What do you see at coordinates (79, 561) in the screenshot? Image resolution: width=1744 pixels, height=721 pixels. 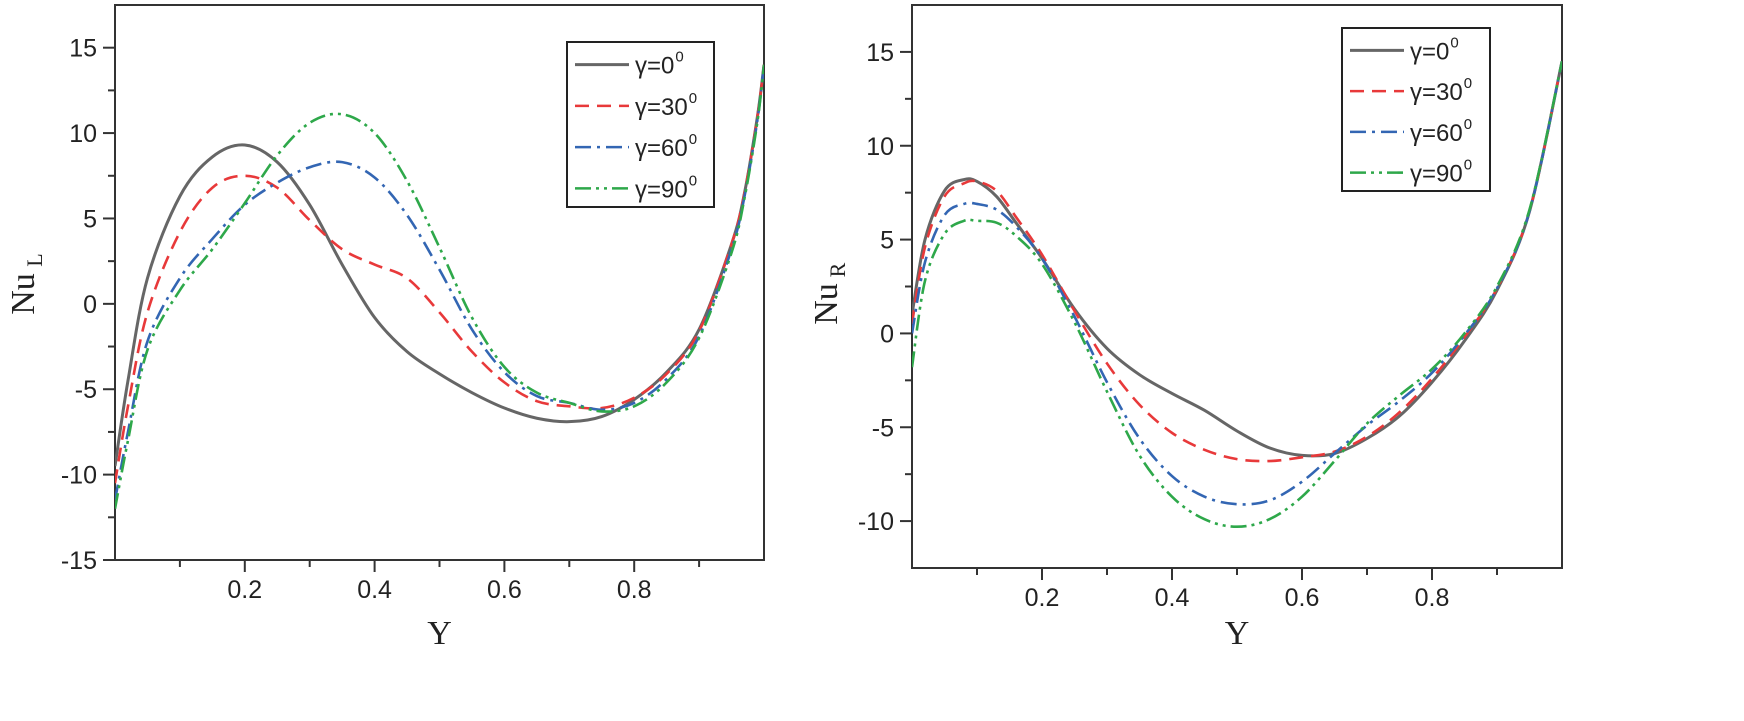 I see `y-tick-label: -15` at bounding box center [79, 561].